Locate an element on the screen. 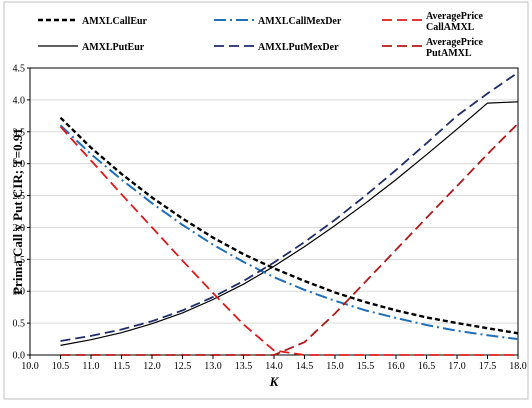 Image resolution: width=532 pixels, height=408 pixels. legend-label-line: PutAMXL is located at coordinates (449, 53).